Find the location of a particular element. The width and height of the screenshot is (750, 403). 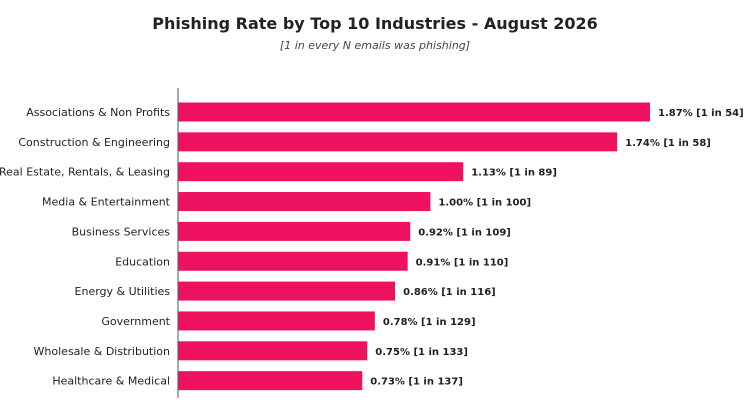

category-label-9: Healthcare & Medical is located at coordinates (111, 381).